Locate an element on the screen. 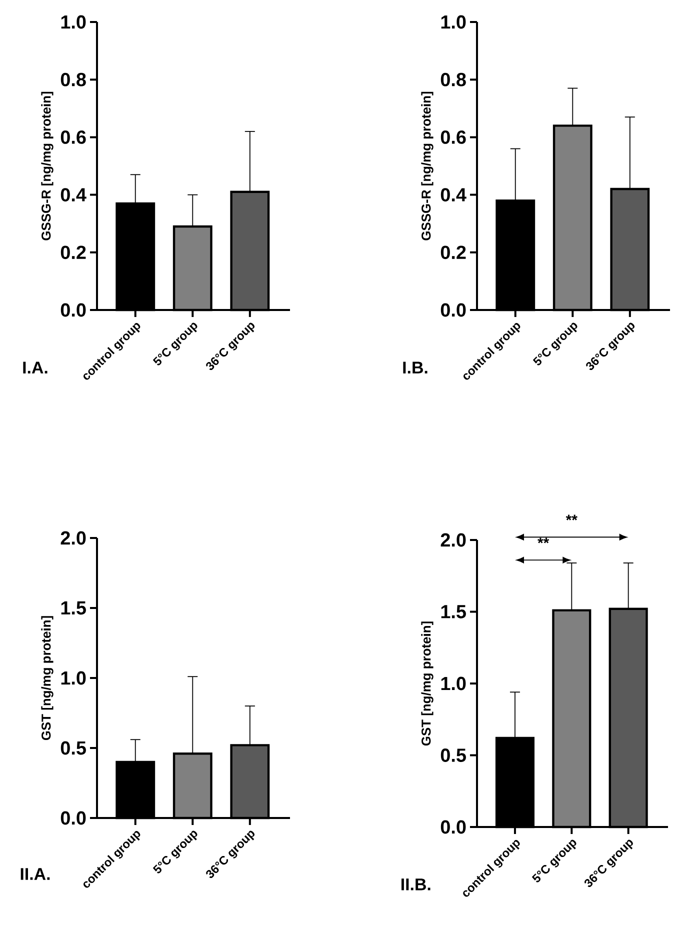 The height and width of the screenshot is (931, 687). text: I.B. is located at coordinates (415, 368).